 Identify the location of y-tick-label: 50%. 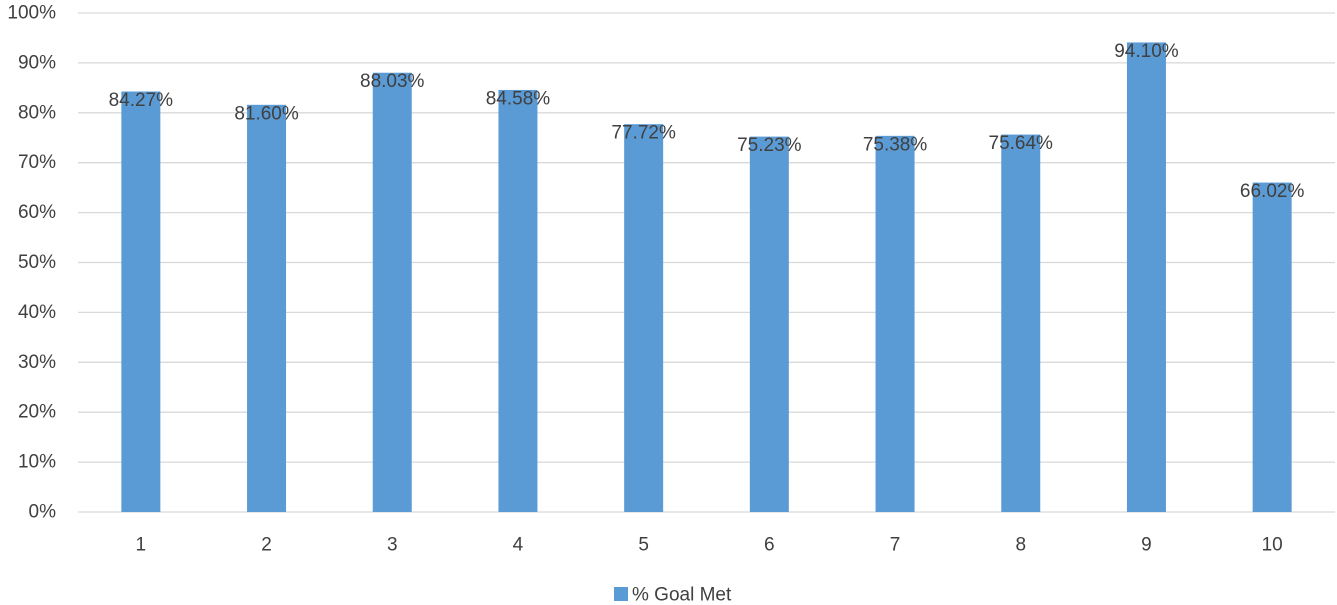
(37, 262).